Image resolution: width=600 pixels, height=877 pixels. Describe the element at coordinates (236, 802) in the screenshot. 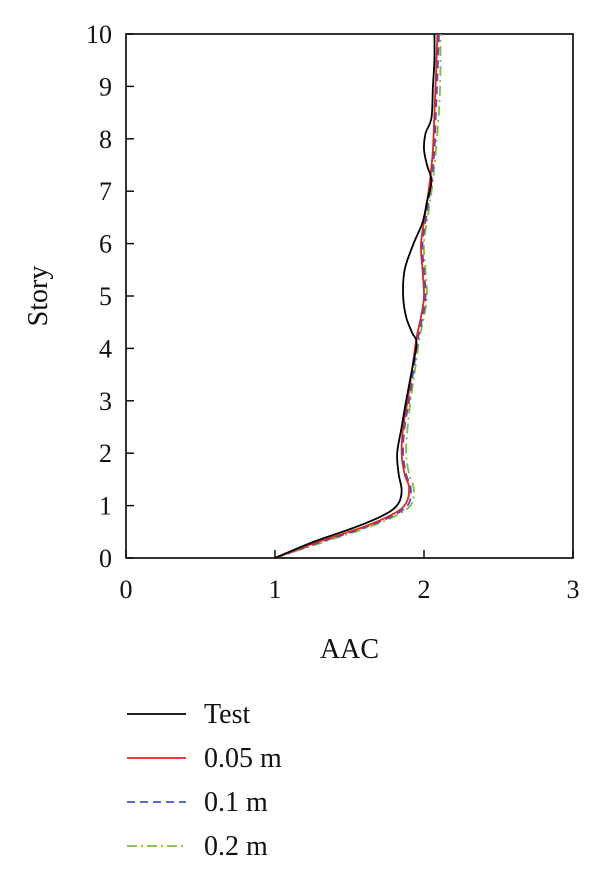

I see `legend-label: 0.1 m` at that location.